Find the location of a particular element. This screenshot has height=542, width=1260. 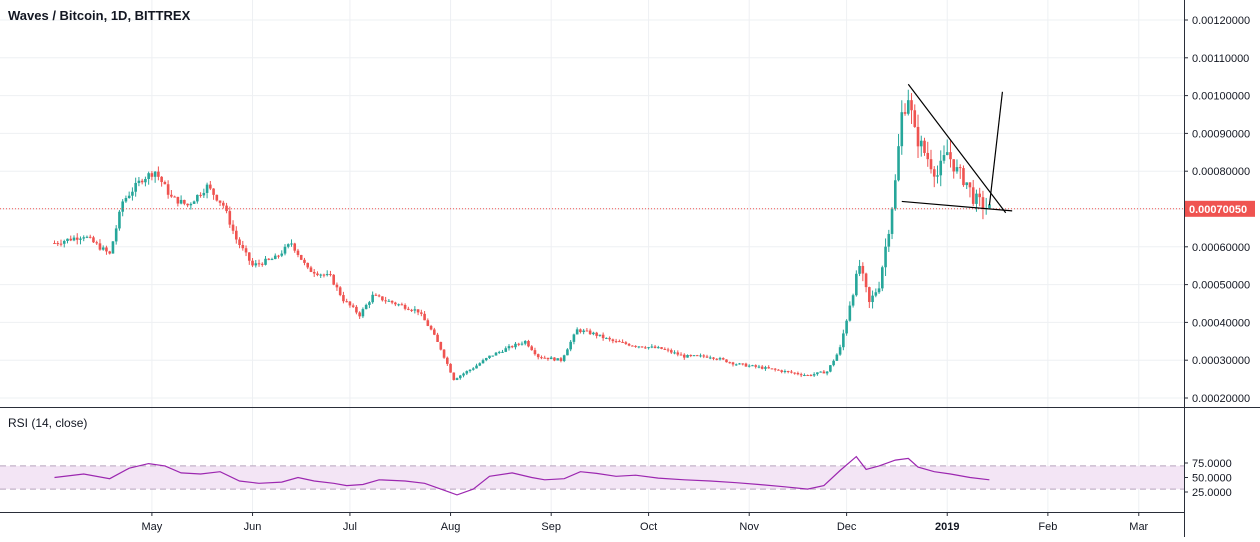

time-tick-label: 2019 is located at coordinates (947, 527).